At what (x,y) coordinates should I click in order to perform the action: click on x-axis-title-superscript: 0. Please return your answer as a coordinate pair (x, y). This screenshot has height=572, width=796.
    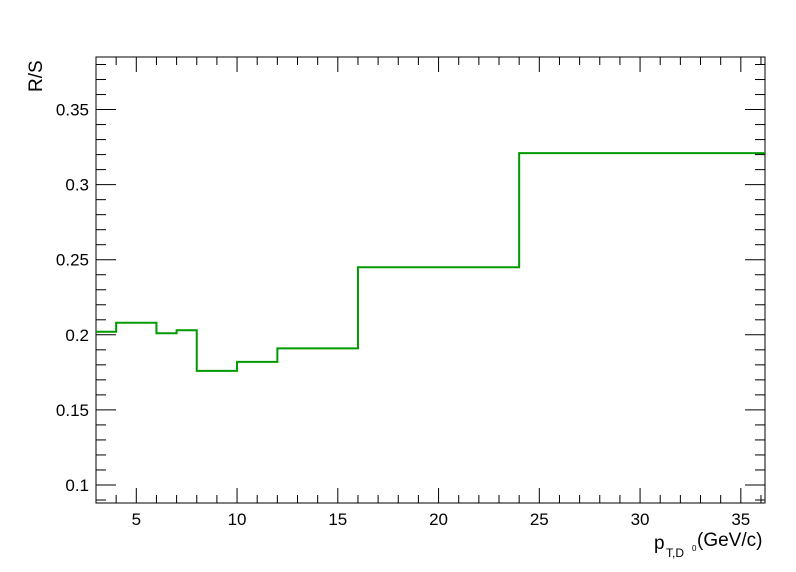
    Looking at the image, I should click on (694, 548).